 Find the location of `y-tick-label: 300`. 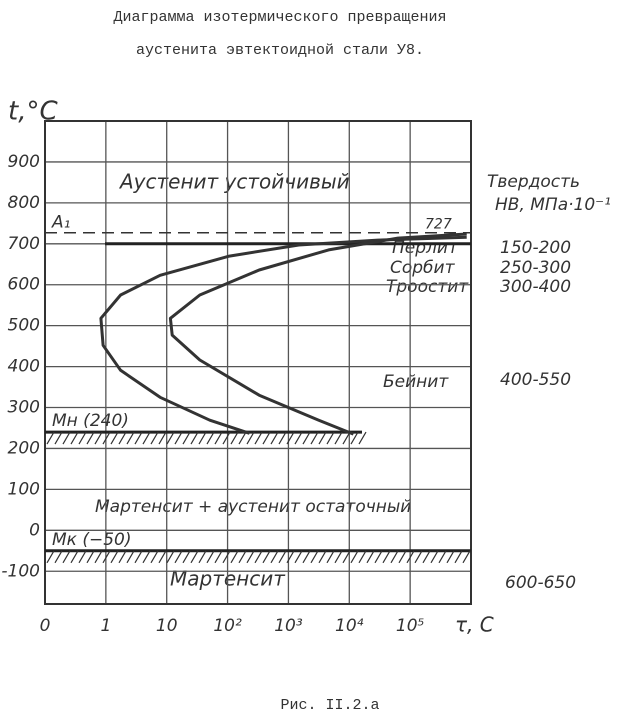

y-tick-label: 300 is located at coordinates (24, 408).